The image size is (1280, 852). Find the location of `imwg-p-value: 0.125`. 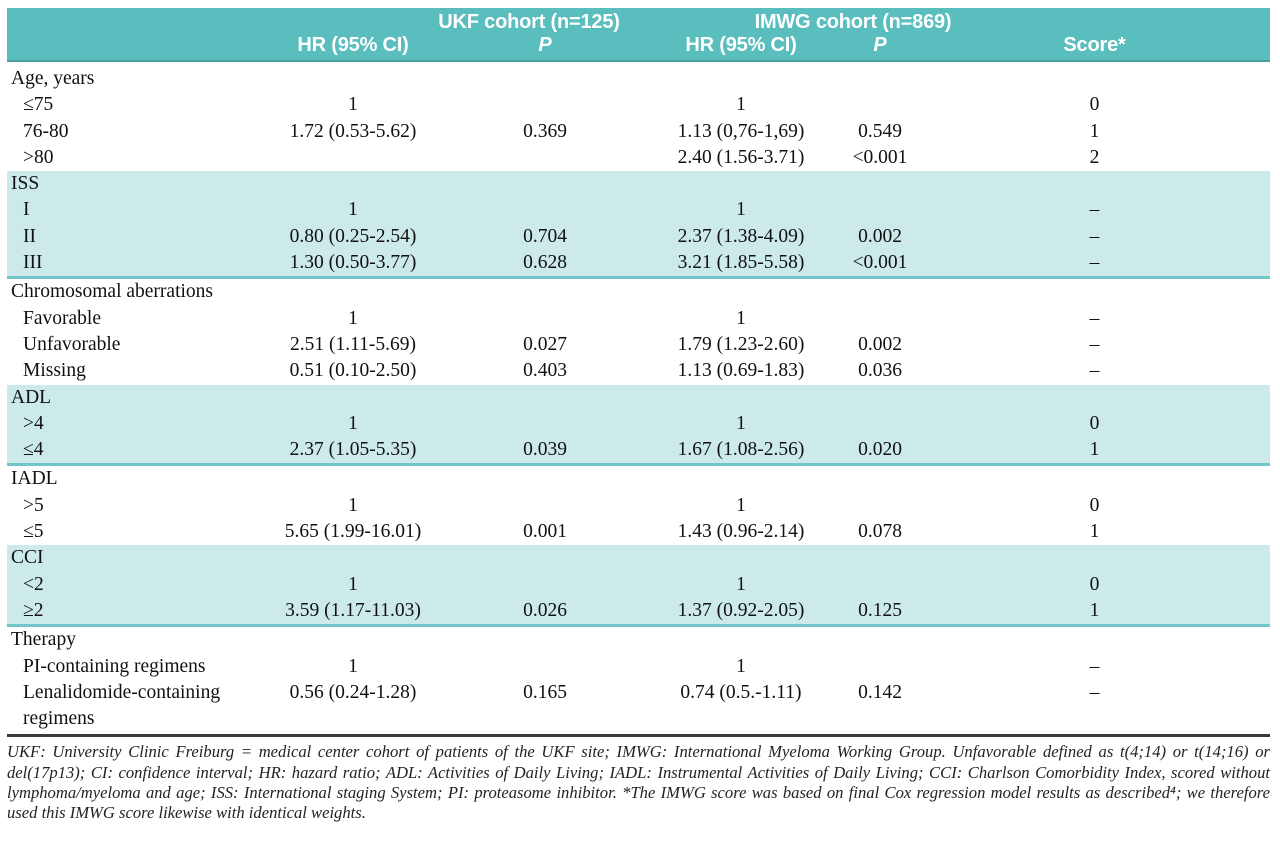

imwg-p-value: 0.125 is located at coordinates (880, 610).